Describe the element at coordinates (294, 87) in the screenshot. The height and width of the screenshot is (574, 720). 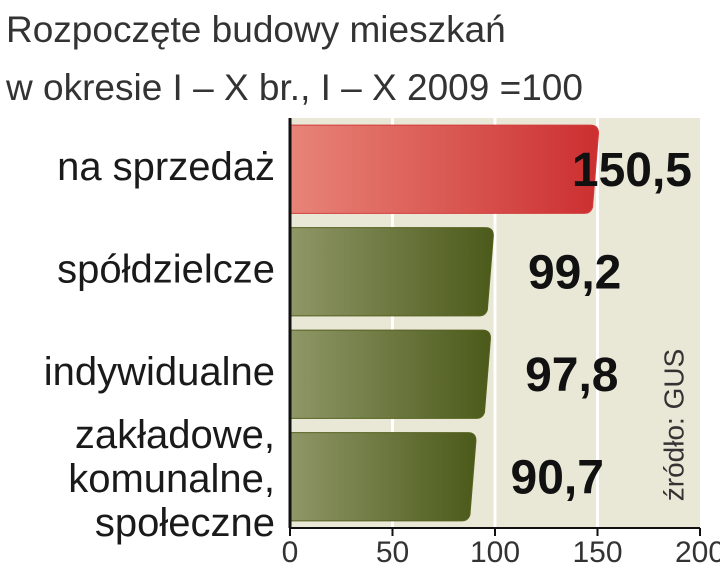
I see `chart-subtitle: w okresie I – X br., I – X 2009 =100` at that location.